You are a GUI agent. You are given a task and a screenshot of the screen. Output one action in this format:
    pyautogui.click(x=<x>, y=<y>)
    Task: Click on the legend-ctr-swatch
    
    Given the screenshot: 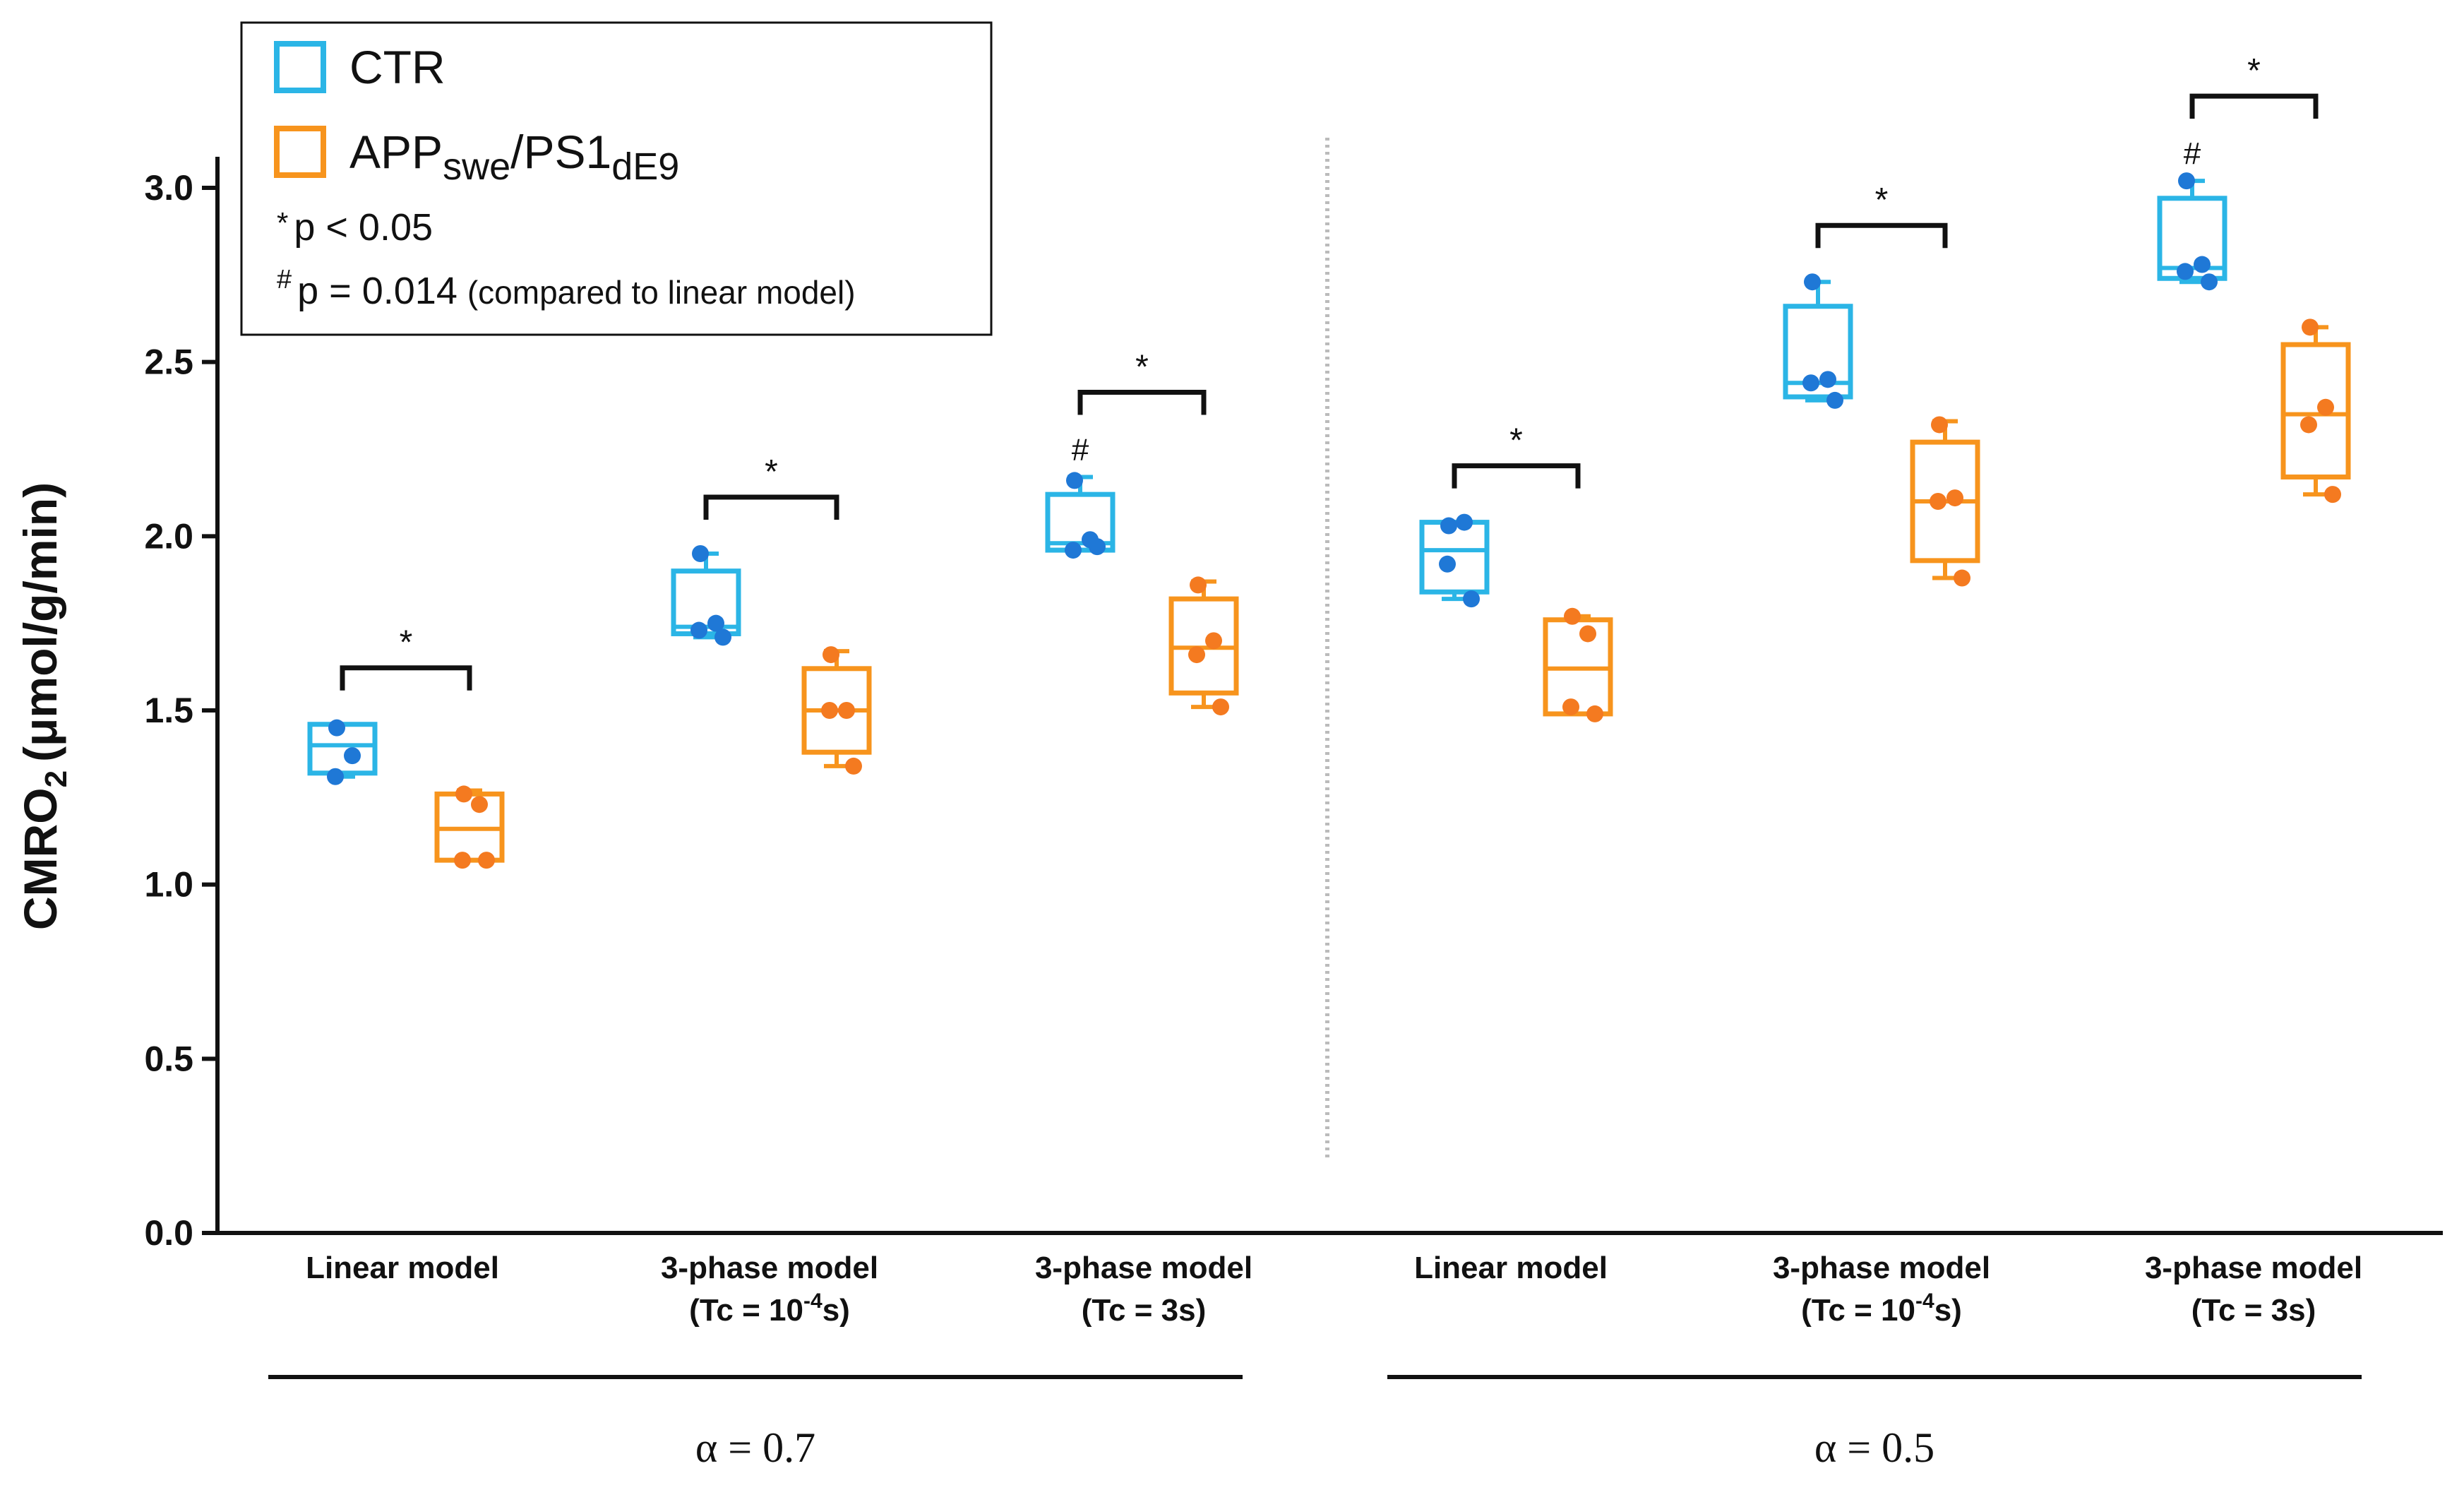 What is the action you would take?
    pyautogui.click(x=300, y=67)
    